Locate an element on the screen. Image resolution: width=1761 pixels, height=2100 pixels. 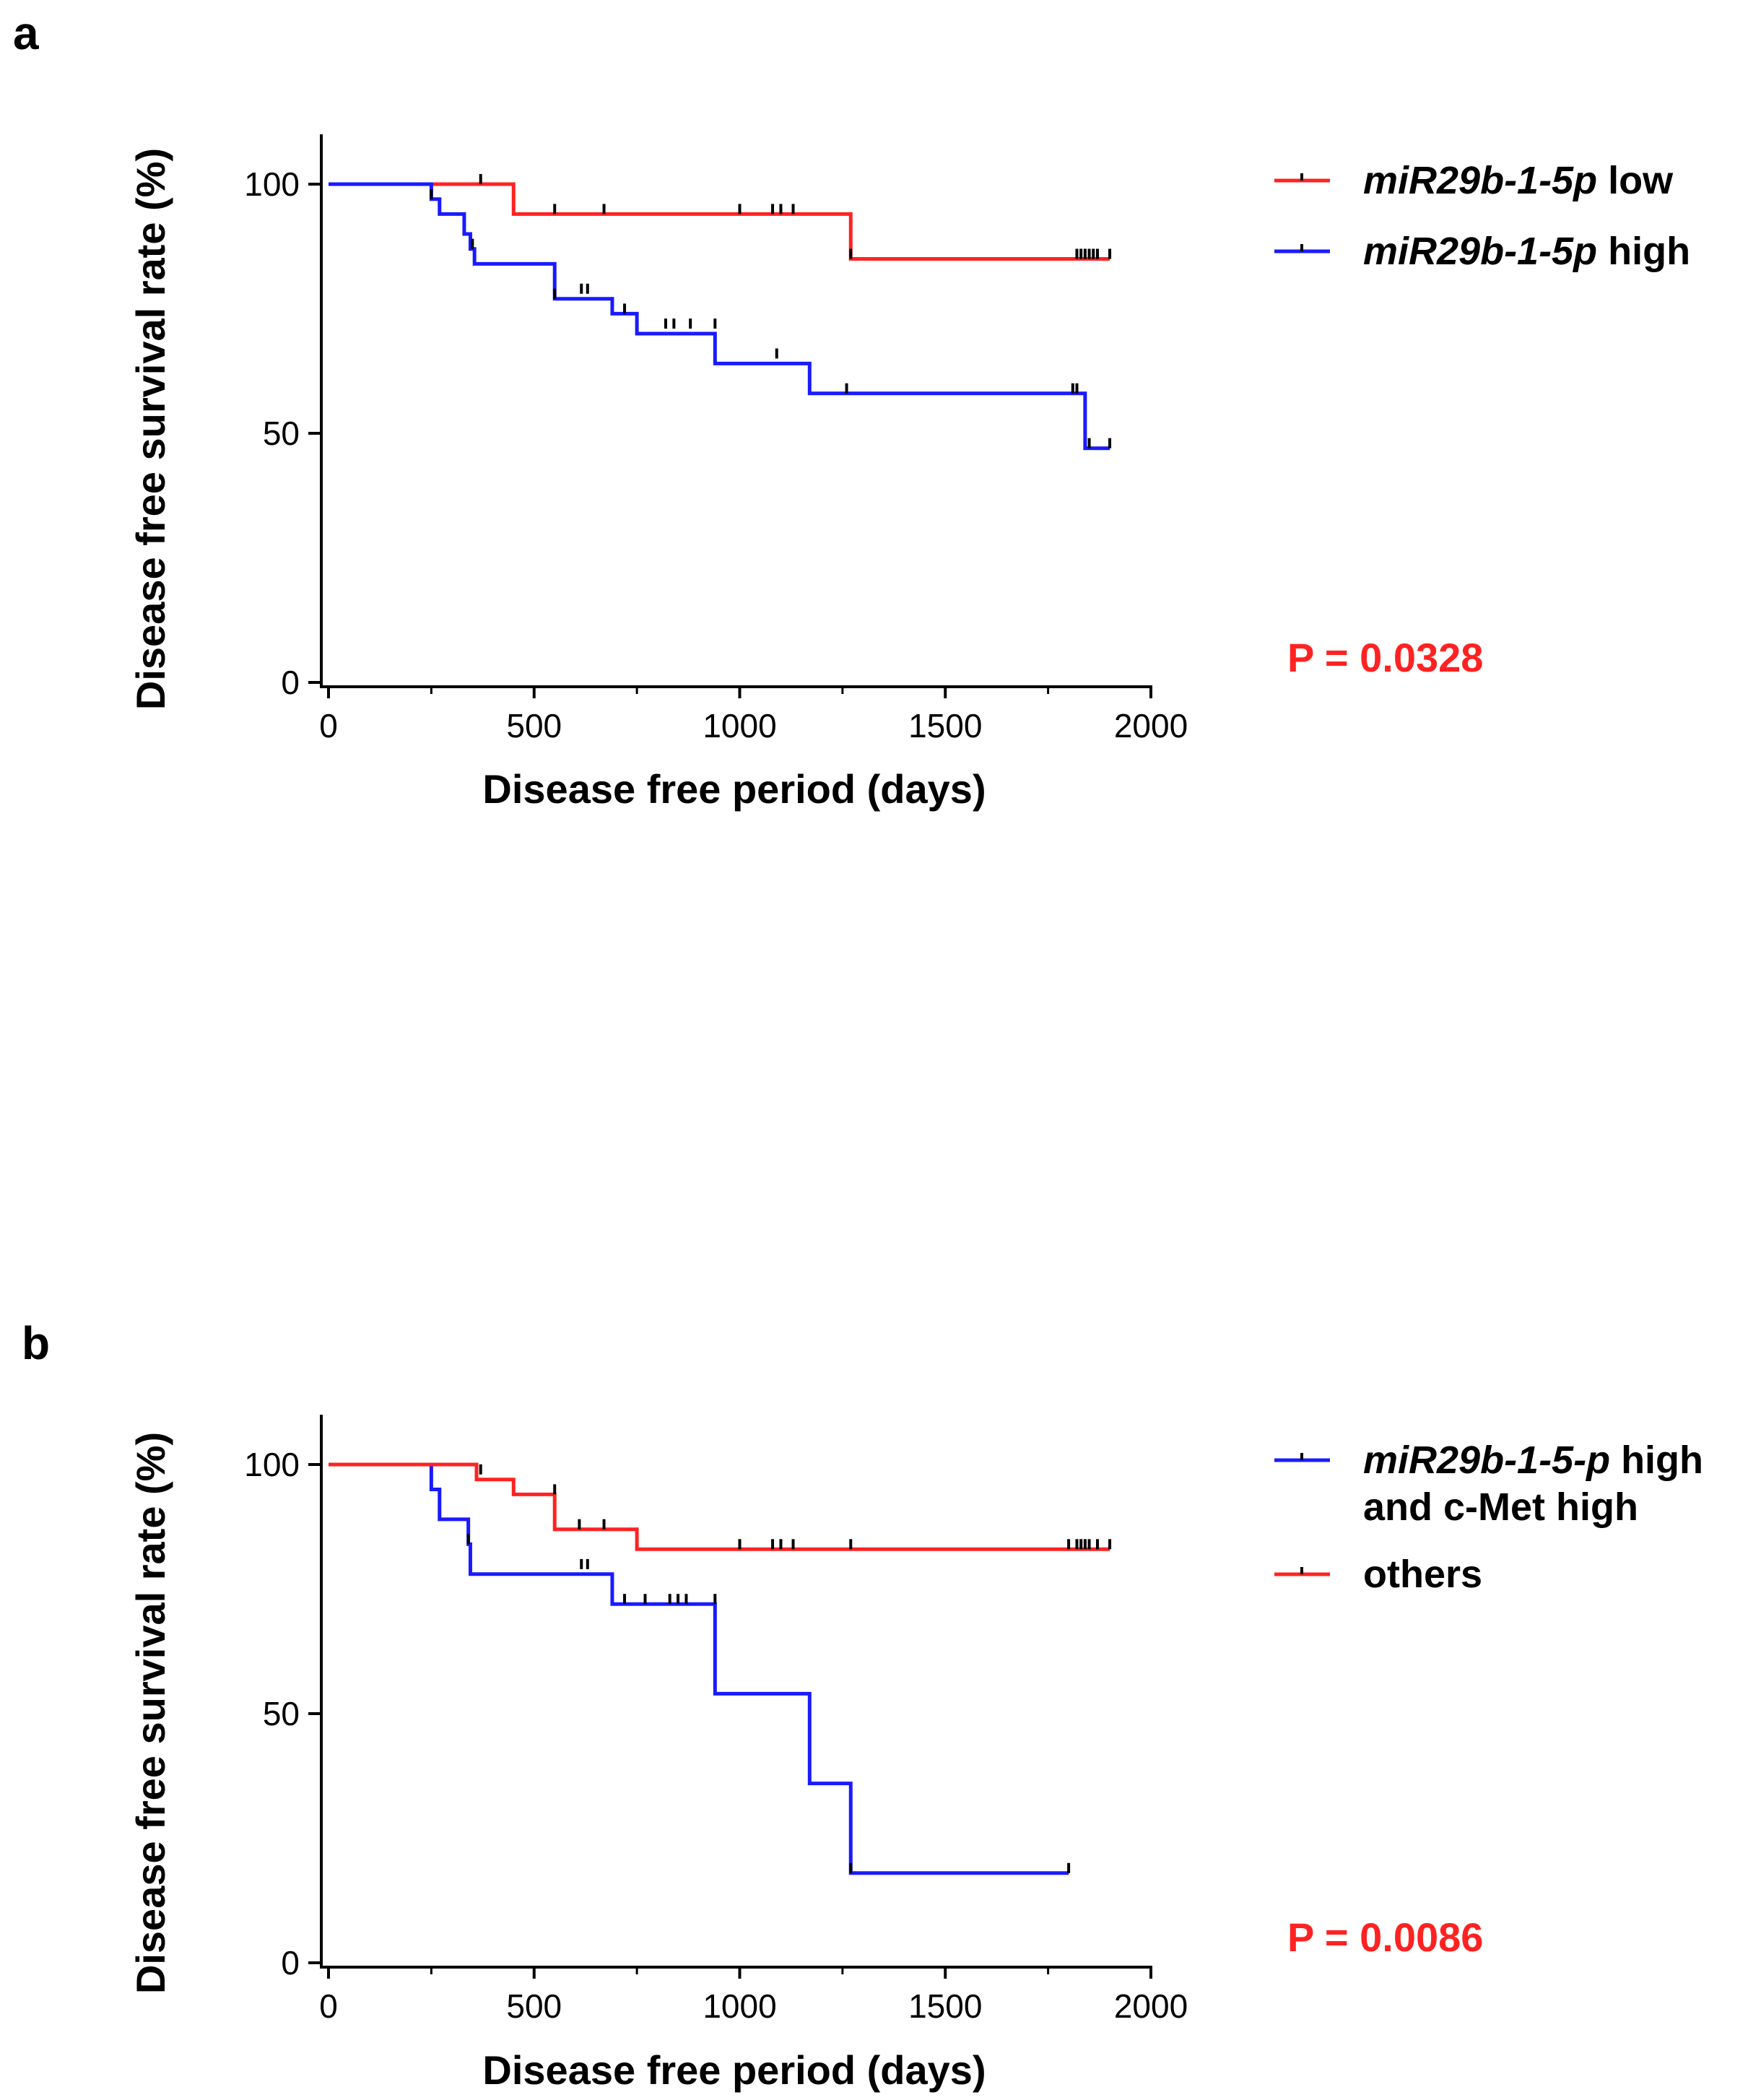
km-curve-mir29b-1-5p-high is located at coordinates (719, 317).